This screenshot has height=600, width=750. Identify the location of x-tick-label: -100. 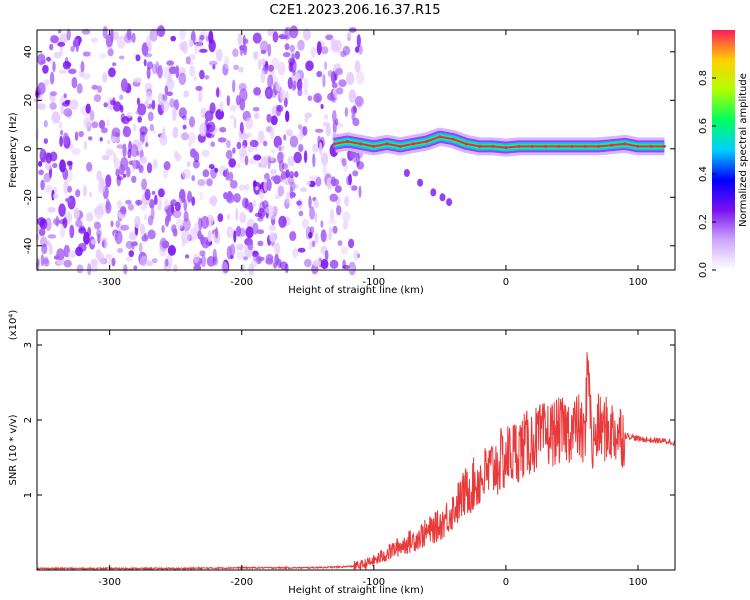
(373, 582).